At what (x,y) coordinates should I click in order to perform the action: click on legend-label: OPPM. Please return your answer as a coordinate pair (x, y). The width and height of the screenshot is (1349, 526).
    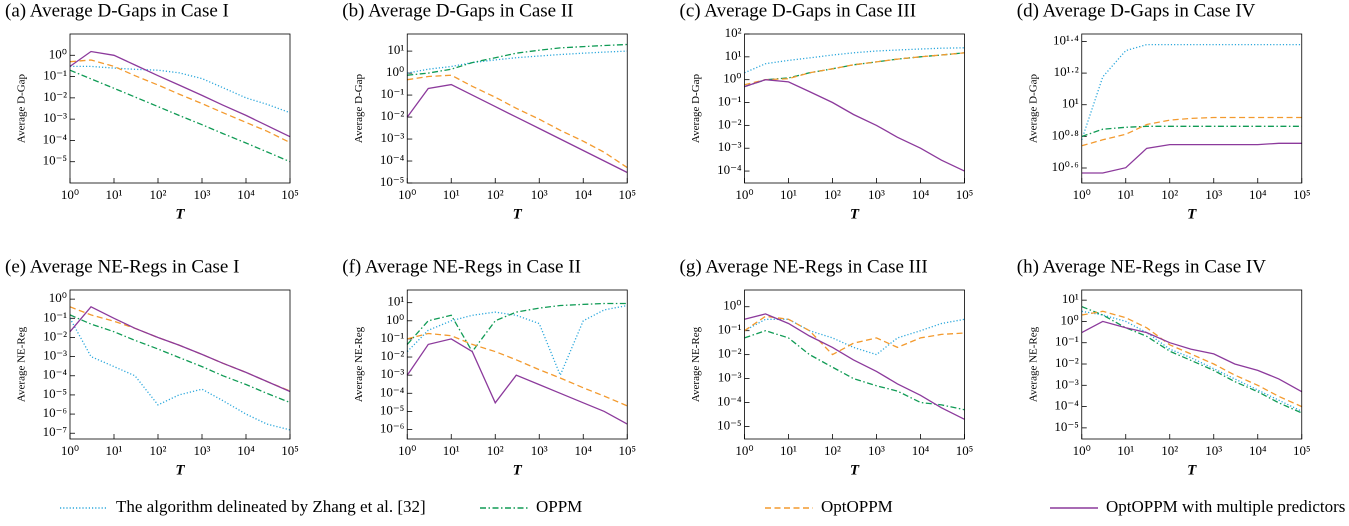
    Looking at the image, I should click on (559, 506).